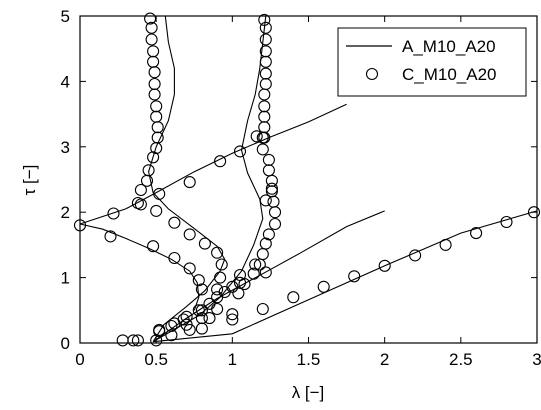 Image resolution: width=541 pixels, height=410 pixels. Describe the element at coordinates (372, 74) in the screenshot. I see `legend-marker-swatch` at that location.